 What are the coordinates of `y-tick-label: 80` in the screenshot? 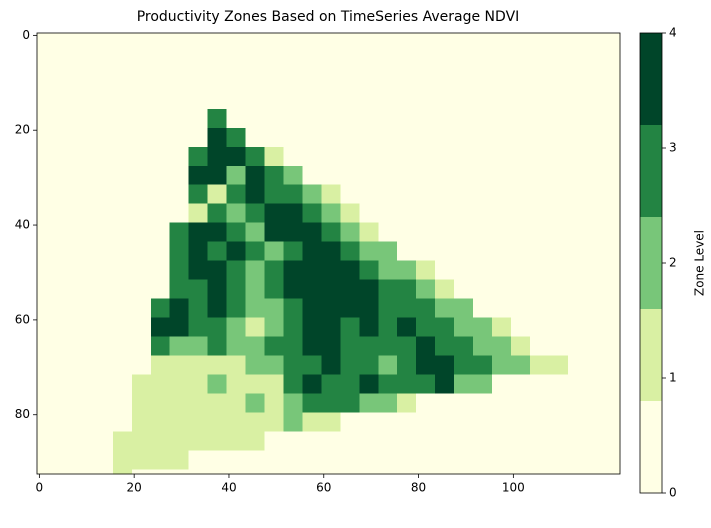 It's located at (22, 414).